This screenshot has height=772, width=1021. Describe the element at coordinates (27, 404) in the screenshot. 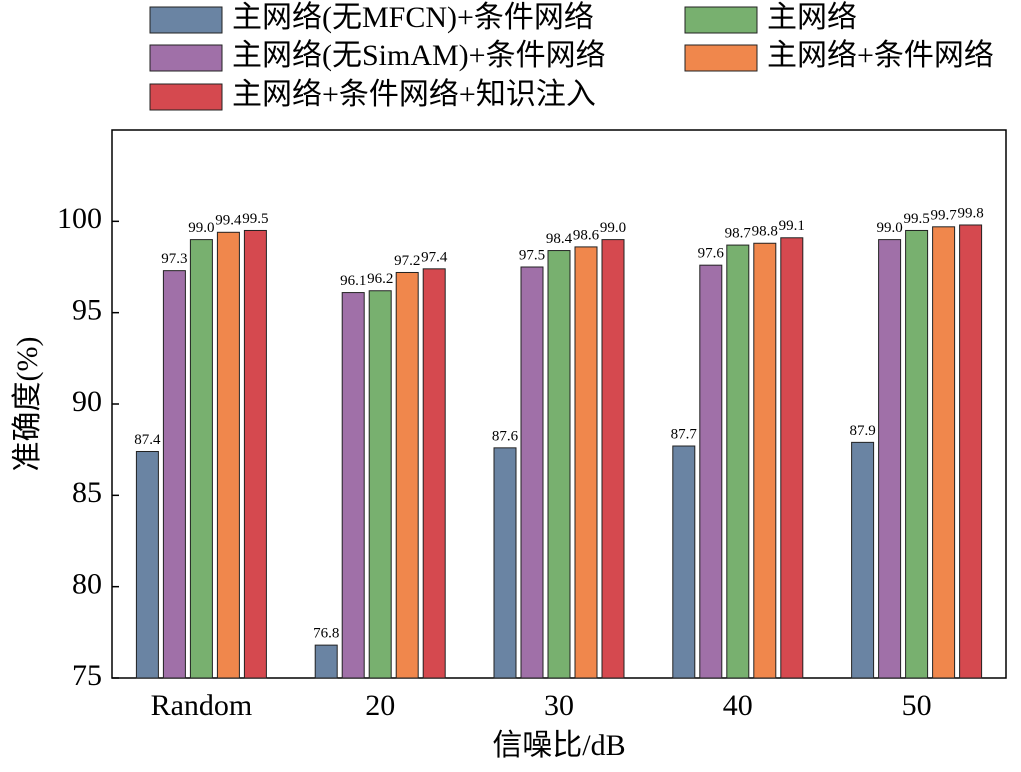

I see `y-axis-label: 准确度(%)` at that location.